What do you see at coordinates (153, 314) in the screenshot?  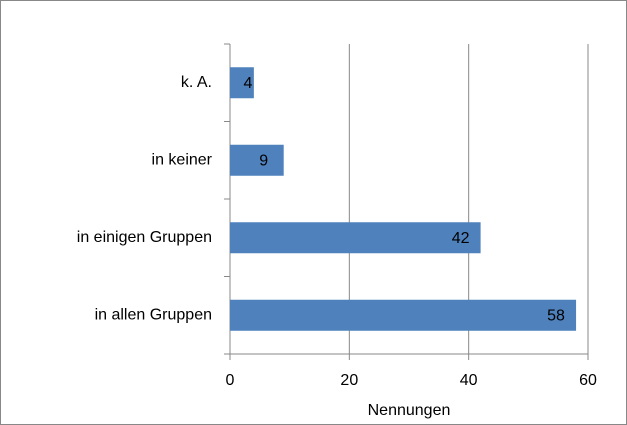 I see `y-tick-label: in allen Gruppen` at bounding box center [153, 314].